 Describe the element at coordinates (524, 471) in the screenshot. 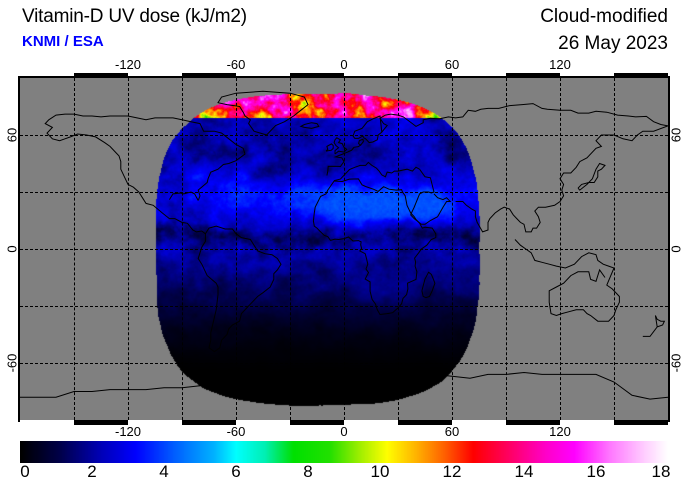

I see `colorbar-tick-label: 14` at that location.